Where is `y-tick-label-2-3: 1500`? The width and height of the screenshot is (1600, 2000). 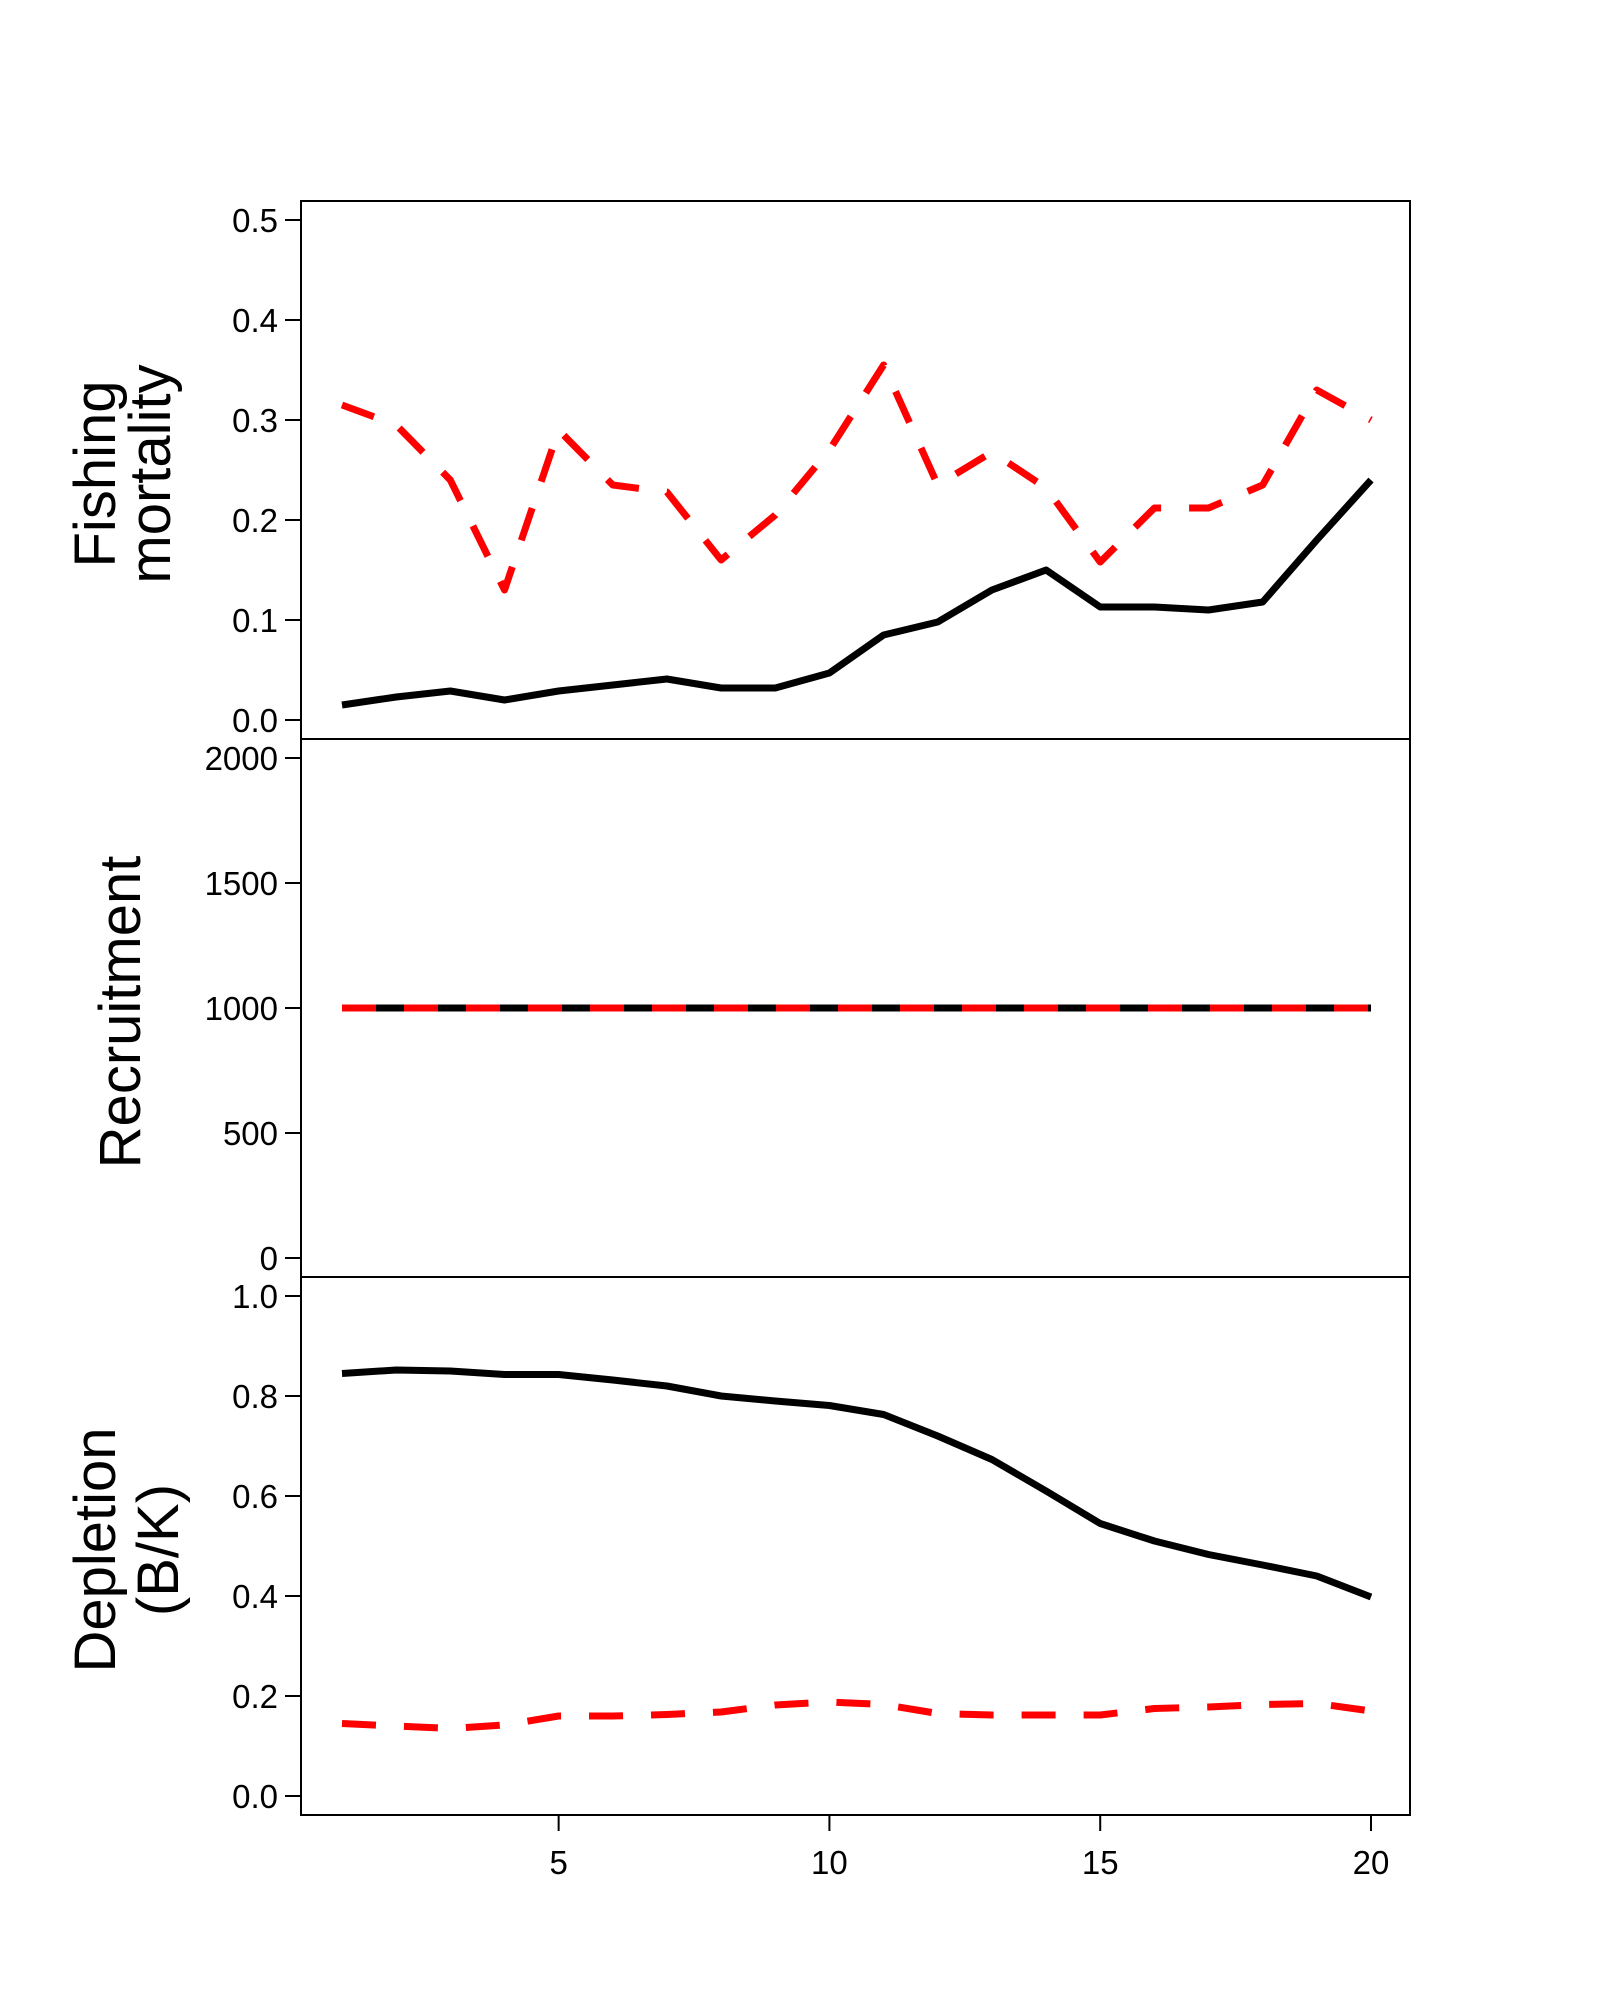
y-tick-label-2-3: 1500 is located at coordinates (241, 883).